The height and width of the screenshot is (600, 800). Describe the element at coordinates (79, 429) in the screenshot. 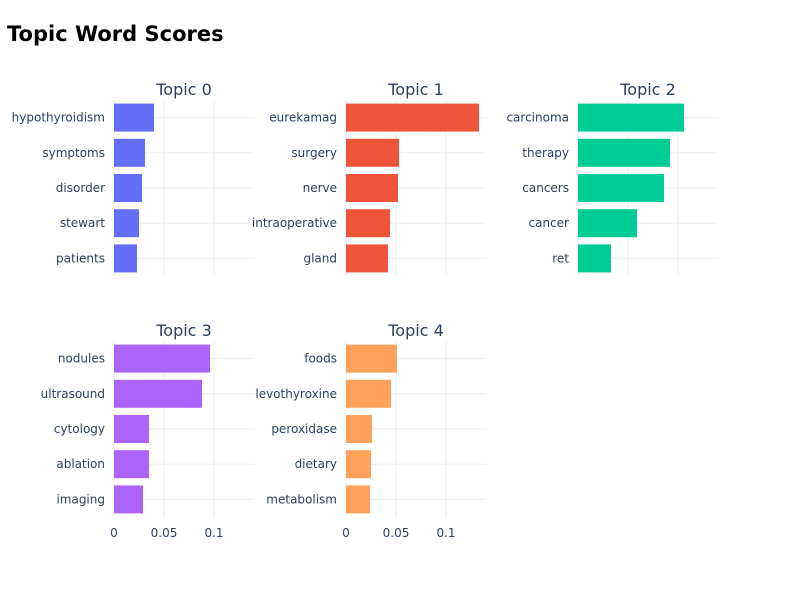

I see `category-label: cytology` at that location.